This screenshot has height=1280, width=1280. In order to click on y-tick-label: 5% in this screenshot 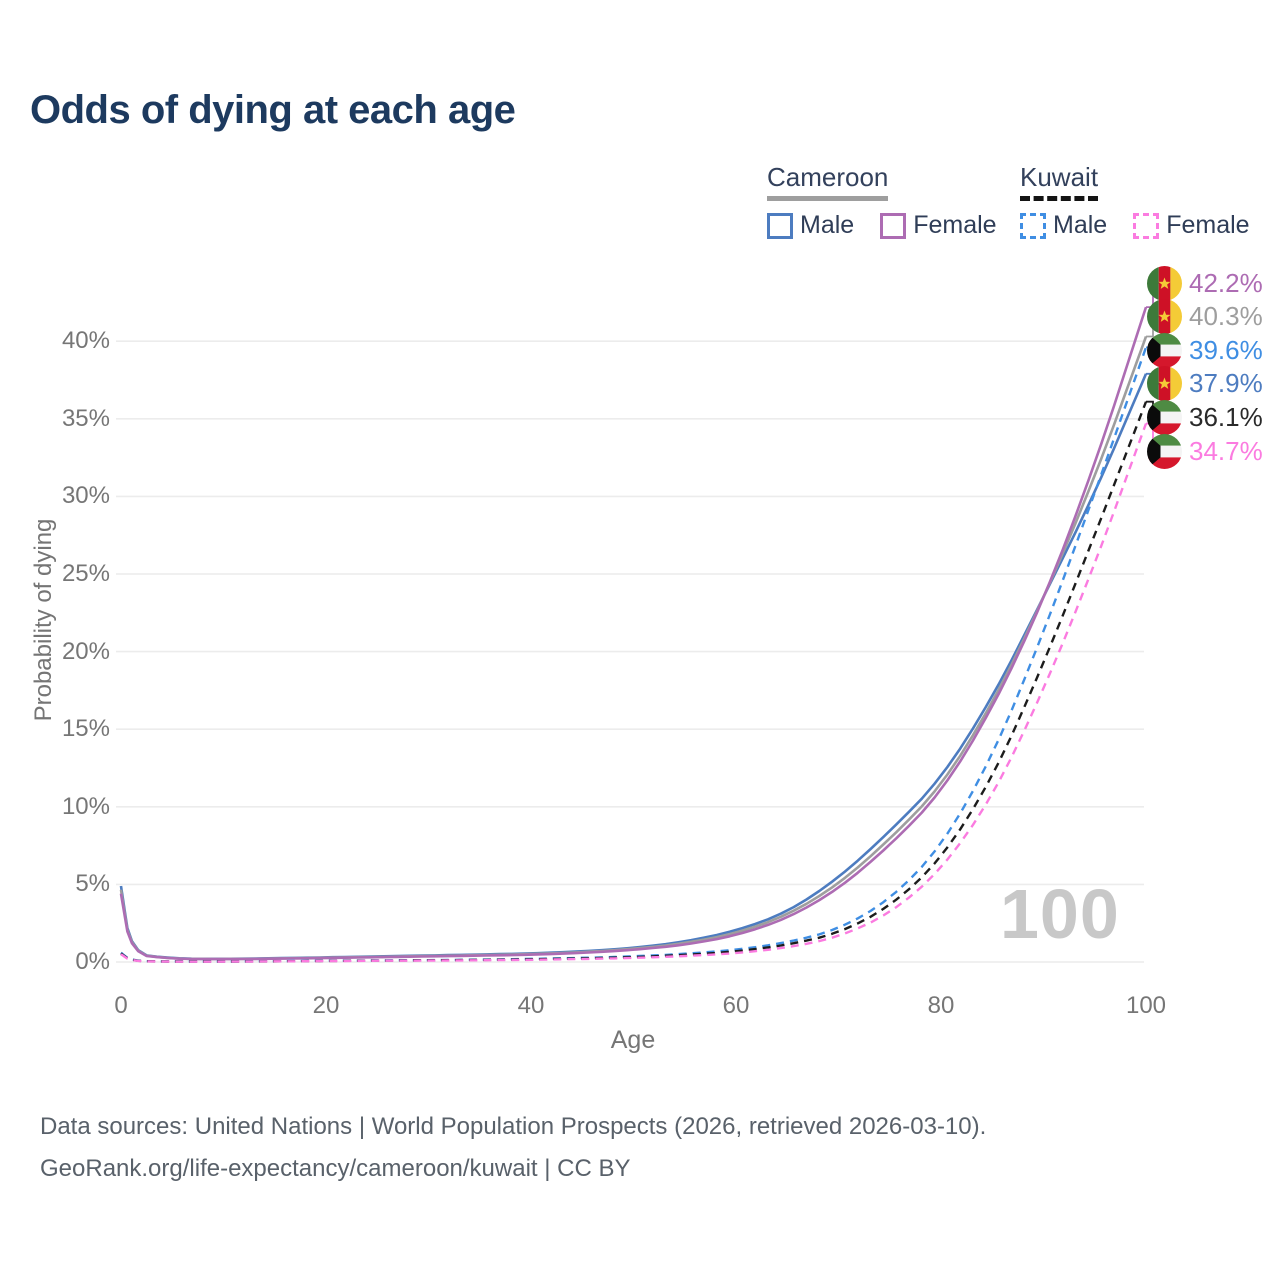, I will do `click(92, 884)`.